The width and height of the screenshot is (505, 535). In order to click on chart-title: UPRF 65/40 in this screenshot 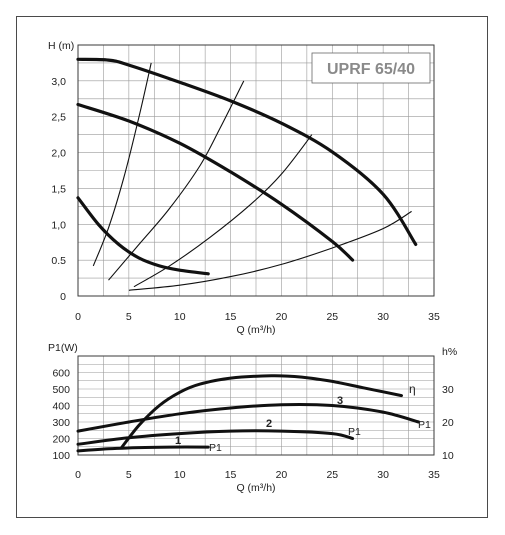, I will do `click(371, 69)`.